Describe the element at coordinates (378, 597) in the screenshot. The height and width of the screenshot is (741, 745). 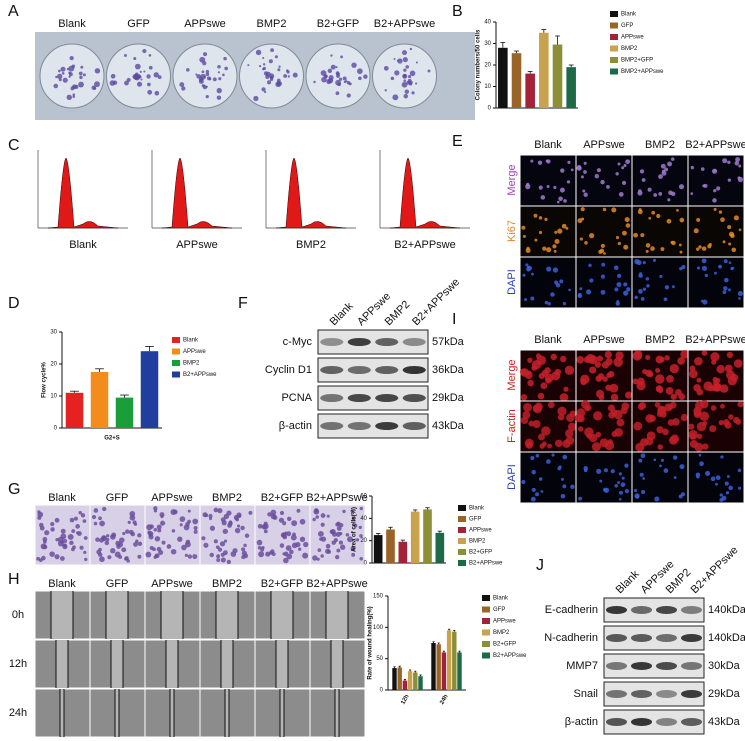
I see `y-tick-label: 150` at that location.